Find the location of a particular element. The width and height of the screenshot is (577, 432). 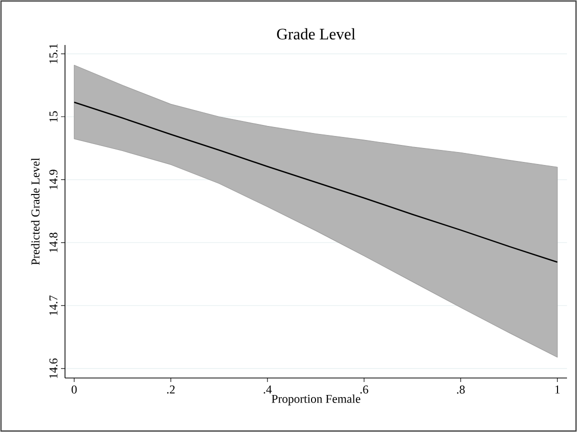

y-tick-label: 15 is located at coordinates (53, 116).